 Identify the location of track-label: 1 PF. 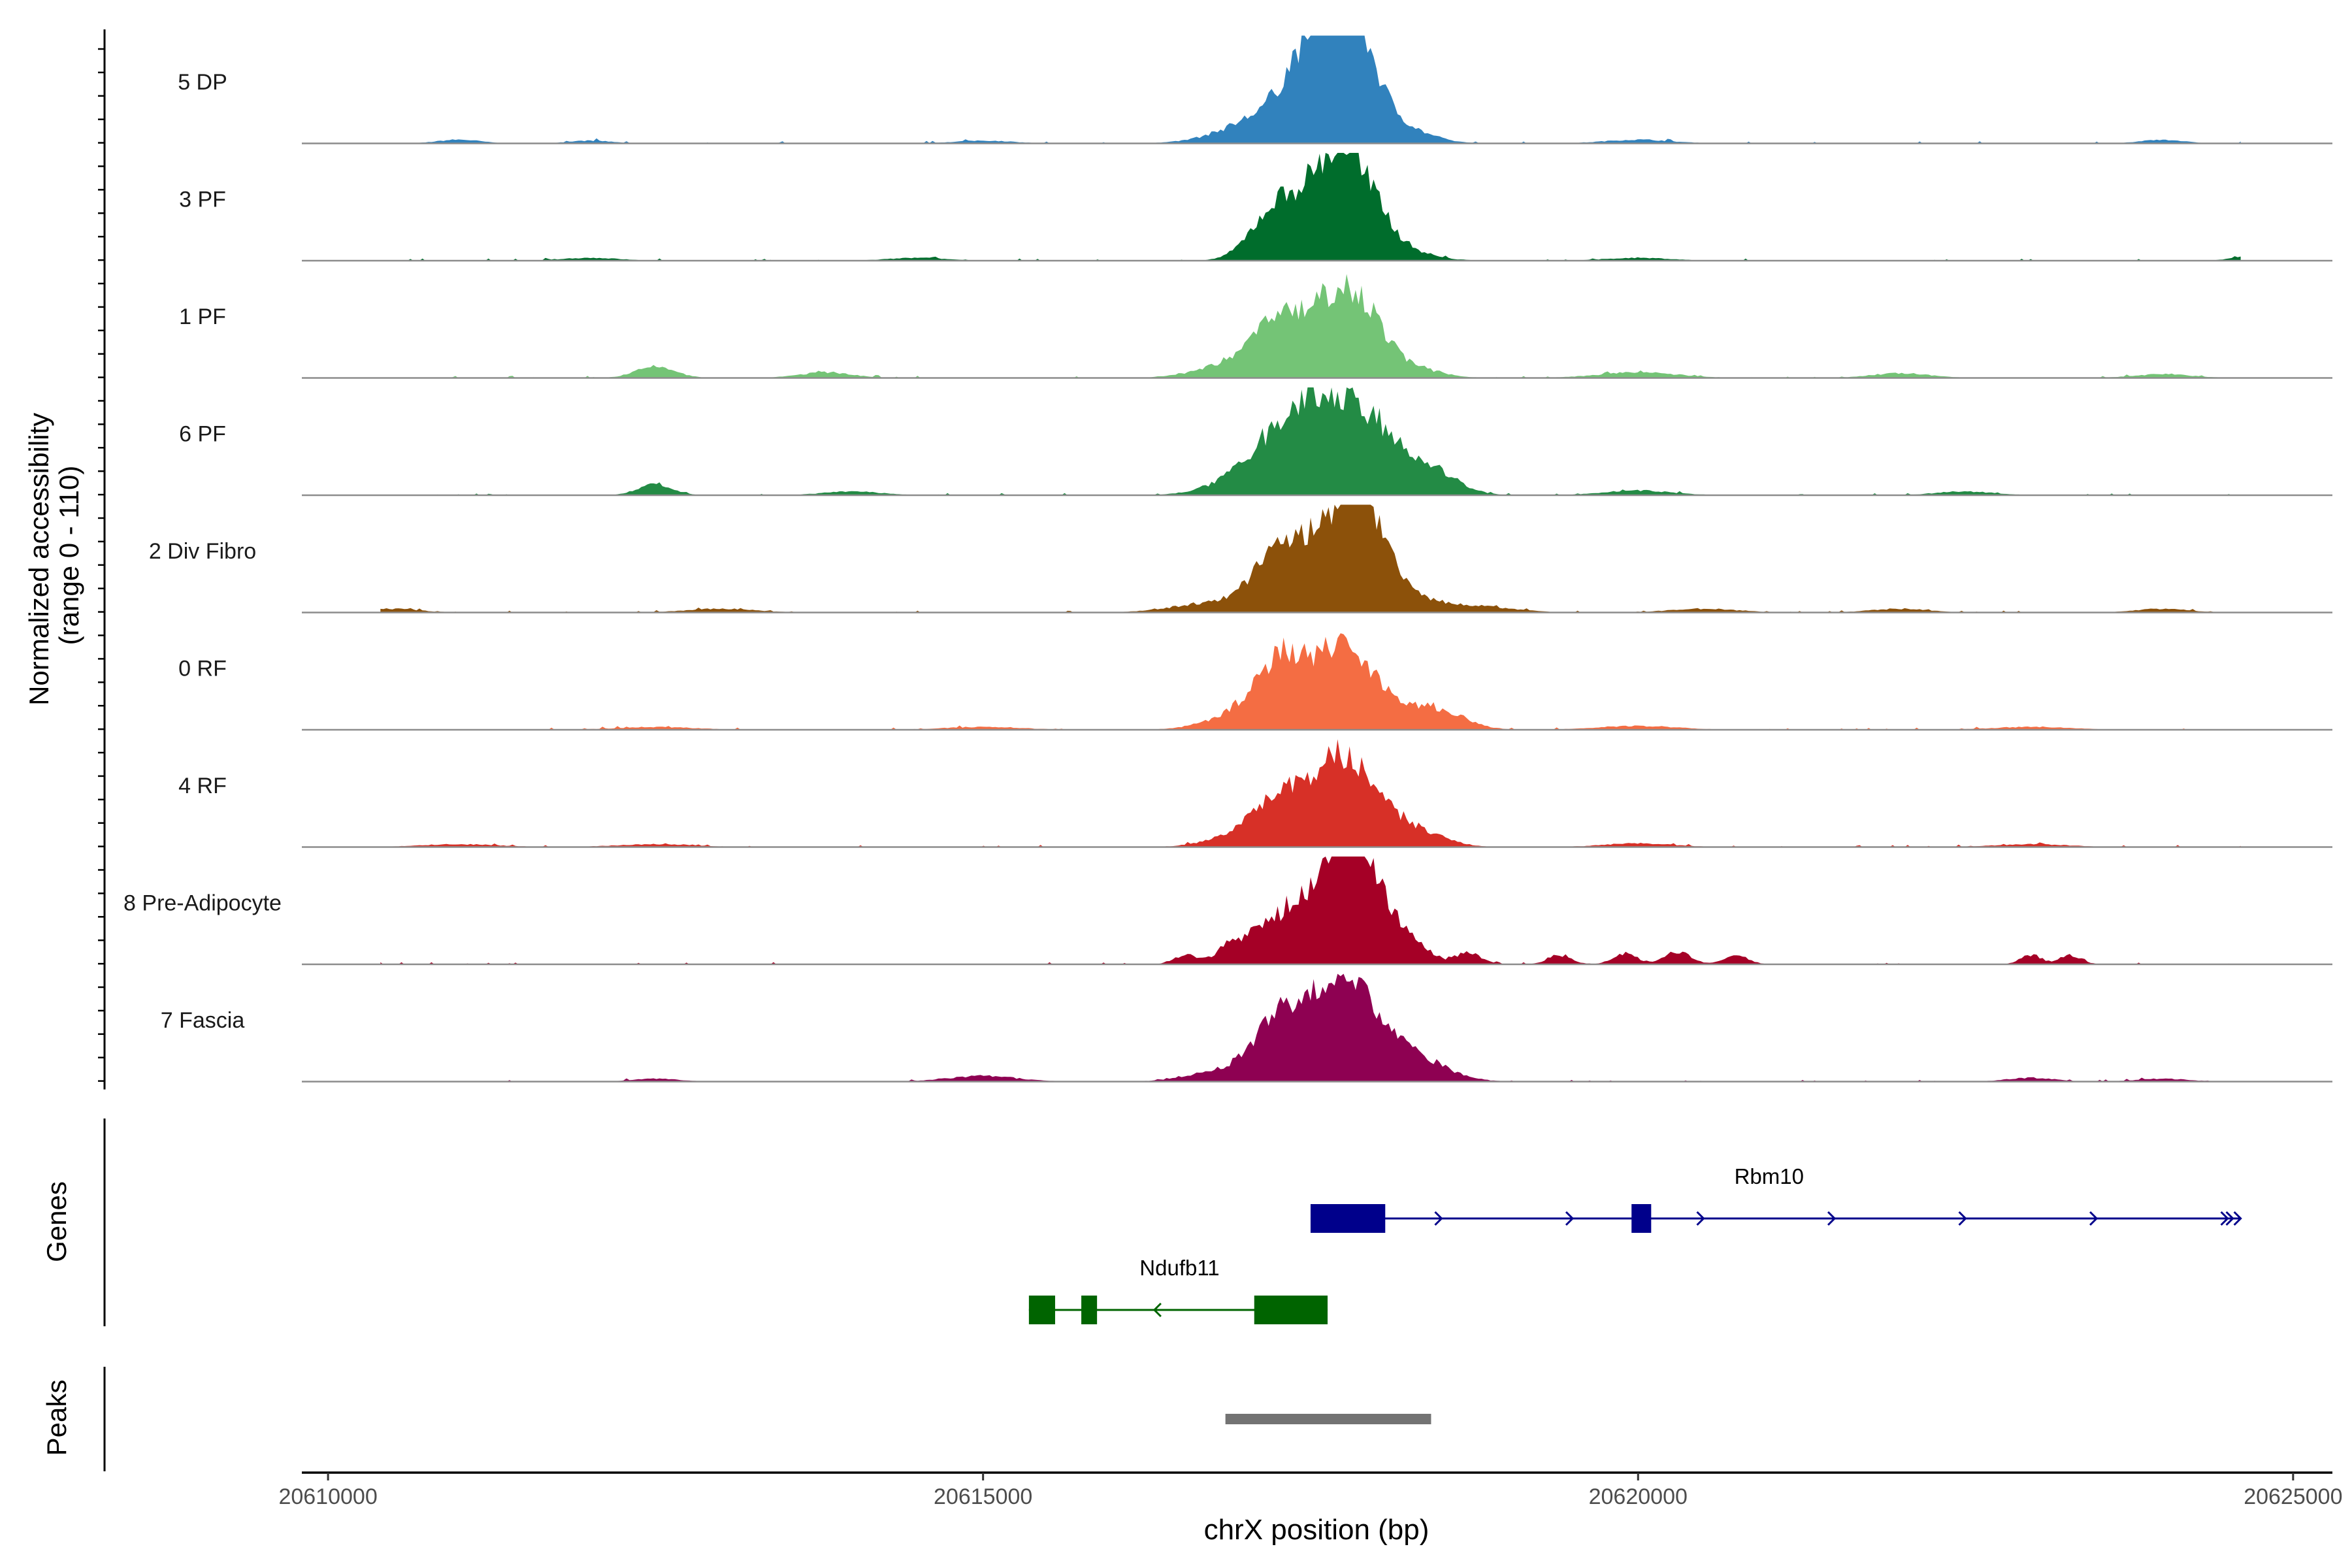
(202, 316).